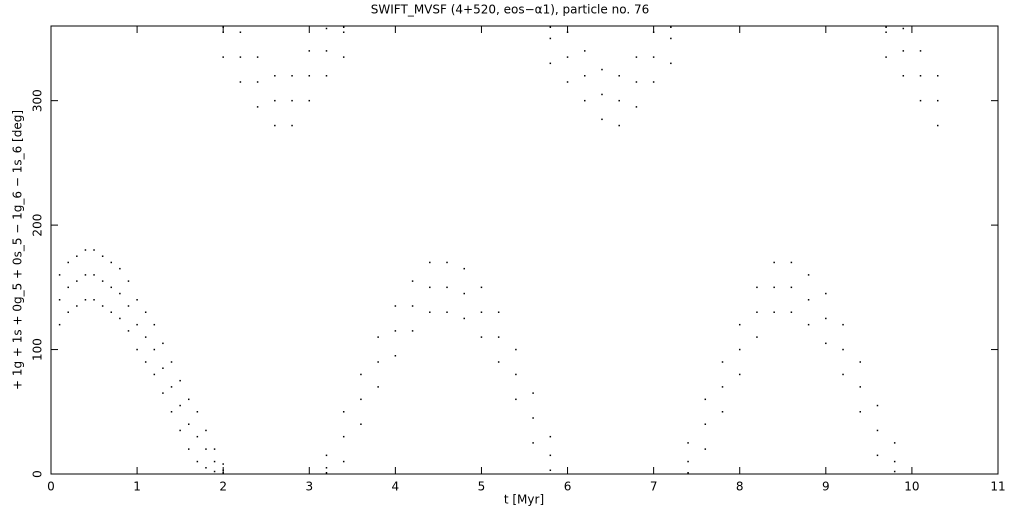  What do you see at coordinates (740, 487) in the screenshot?
I see `x-tick-label: 8` at bounding box center [740, 487].